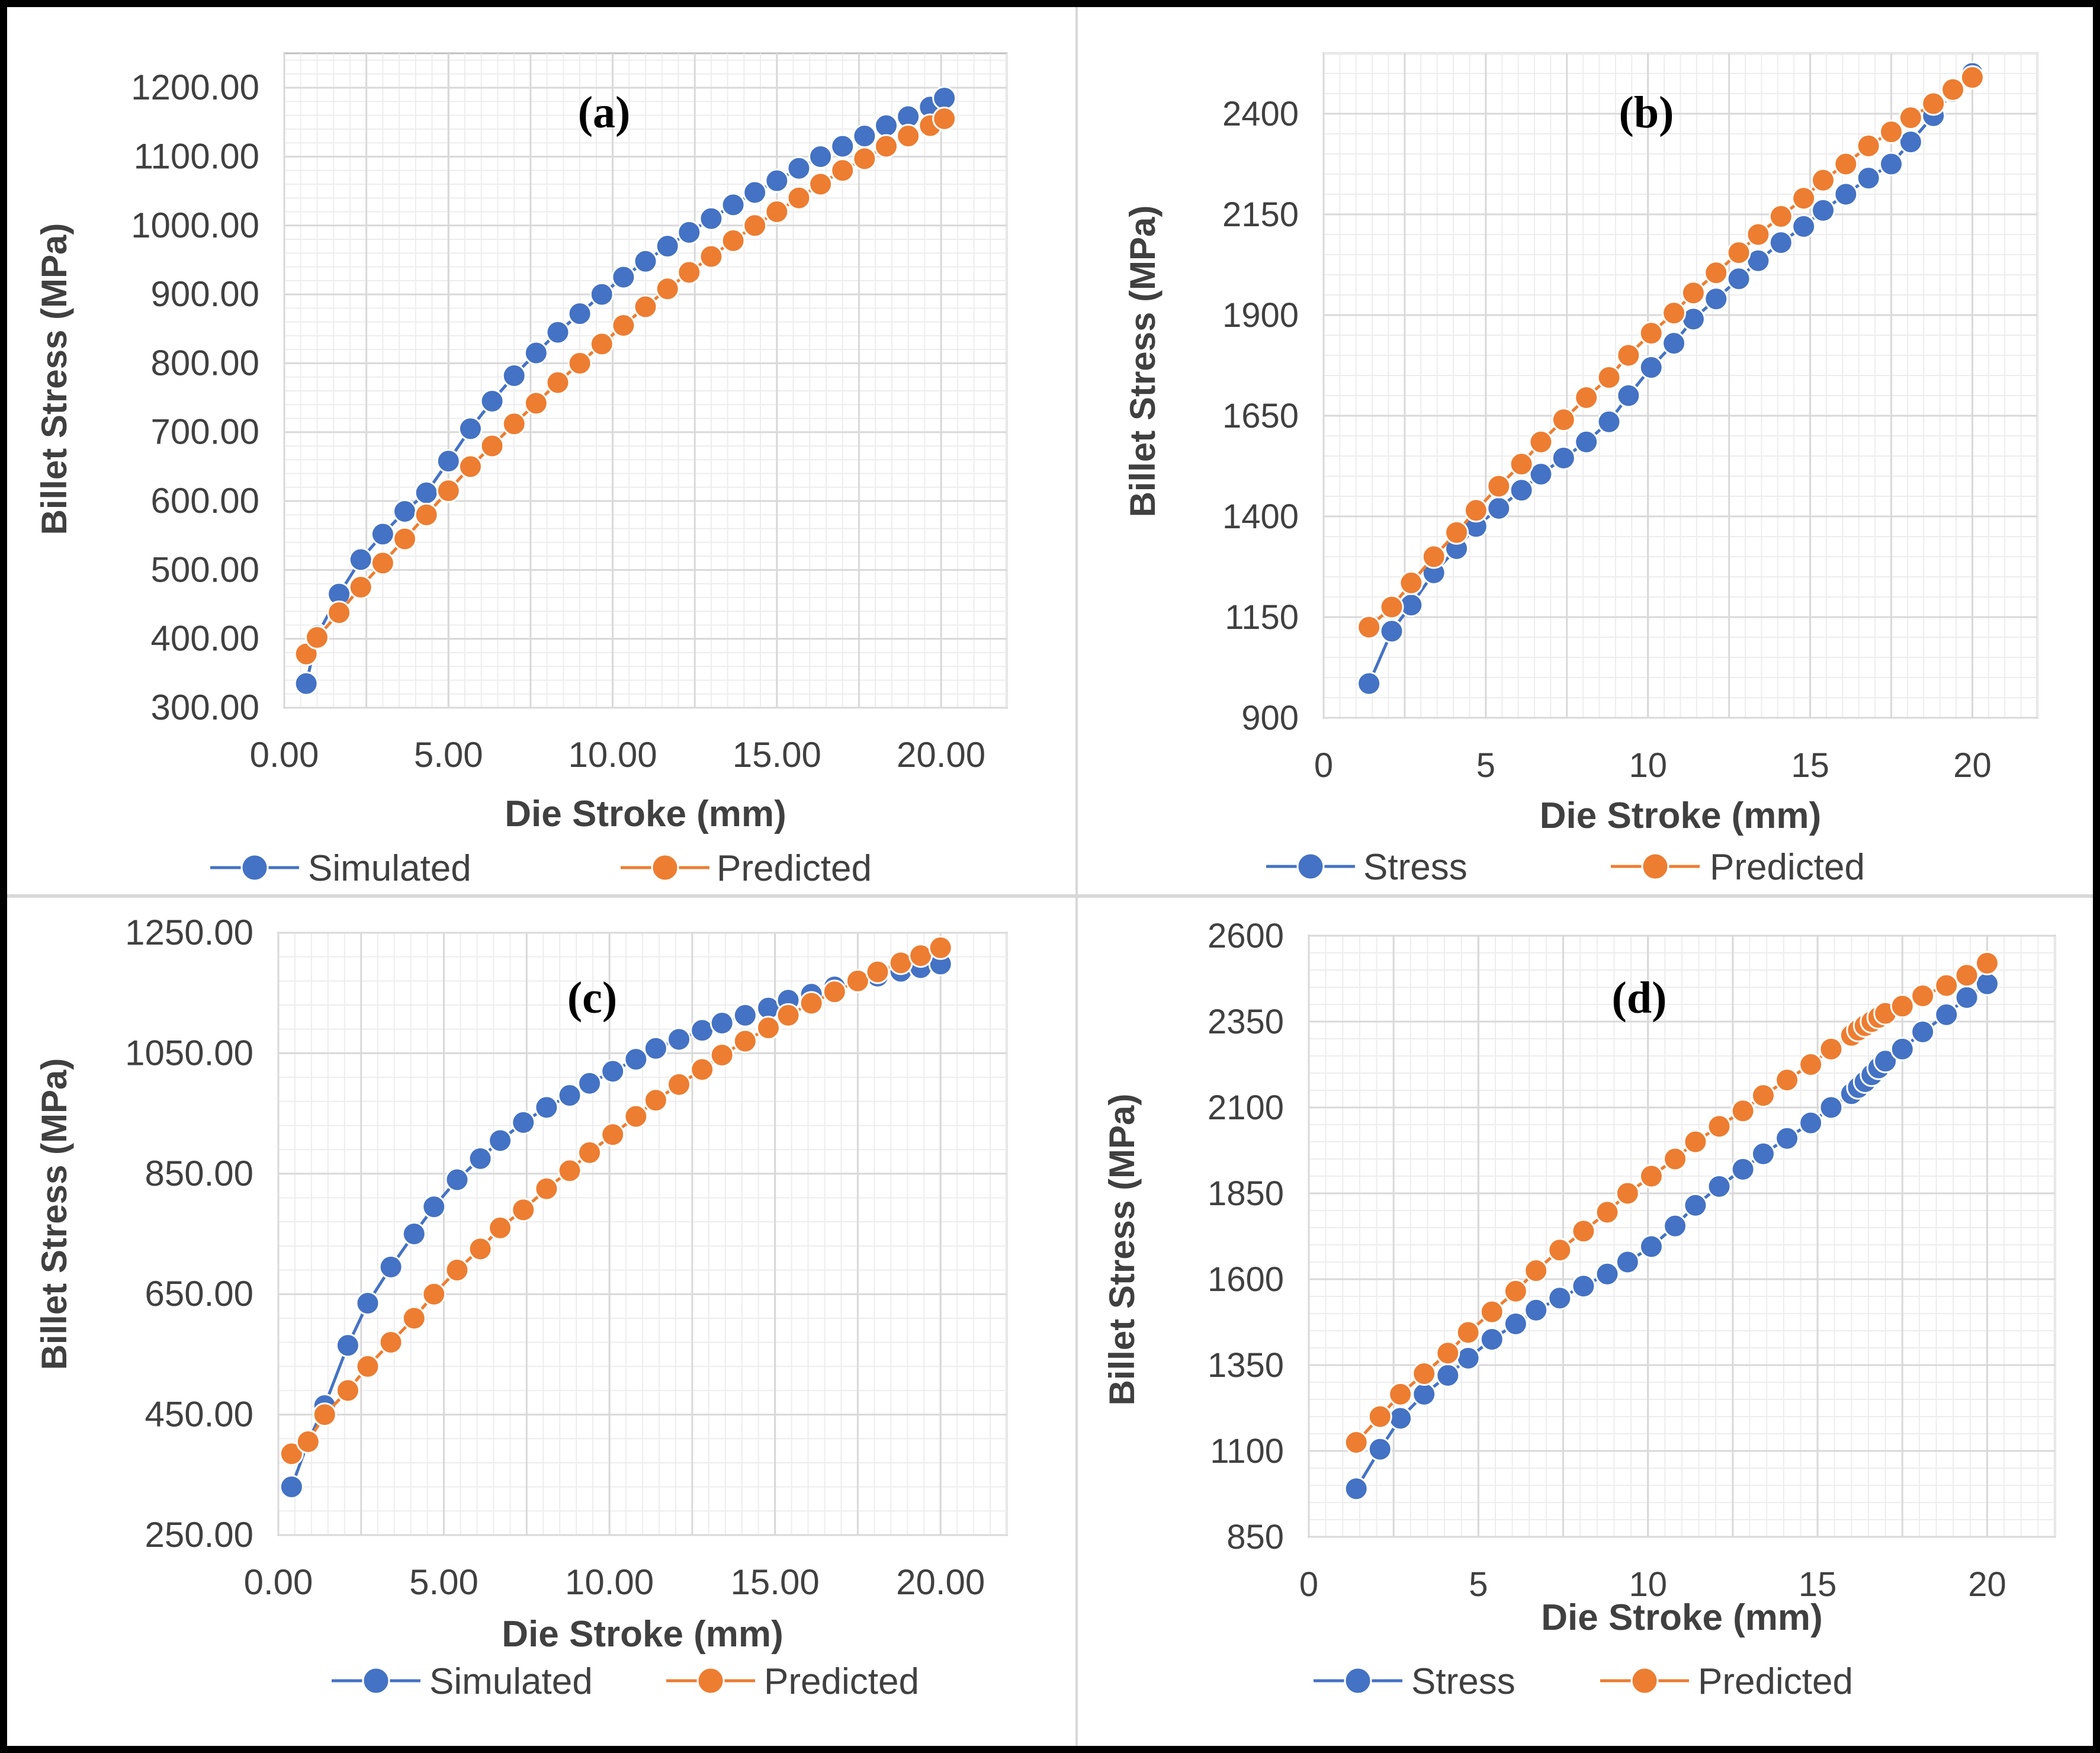 This screenshot has width=2100, height=1753. What do you see at coordinates (204, 501) in the screenshot?
I see `y-tick-label: 600.00` at bounding box center [204, 501].